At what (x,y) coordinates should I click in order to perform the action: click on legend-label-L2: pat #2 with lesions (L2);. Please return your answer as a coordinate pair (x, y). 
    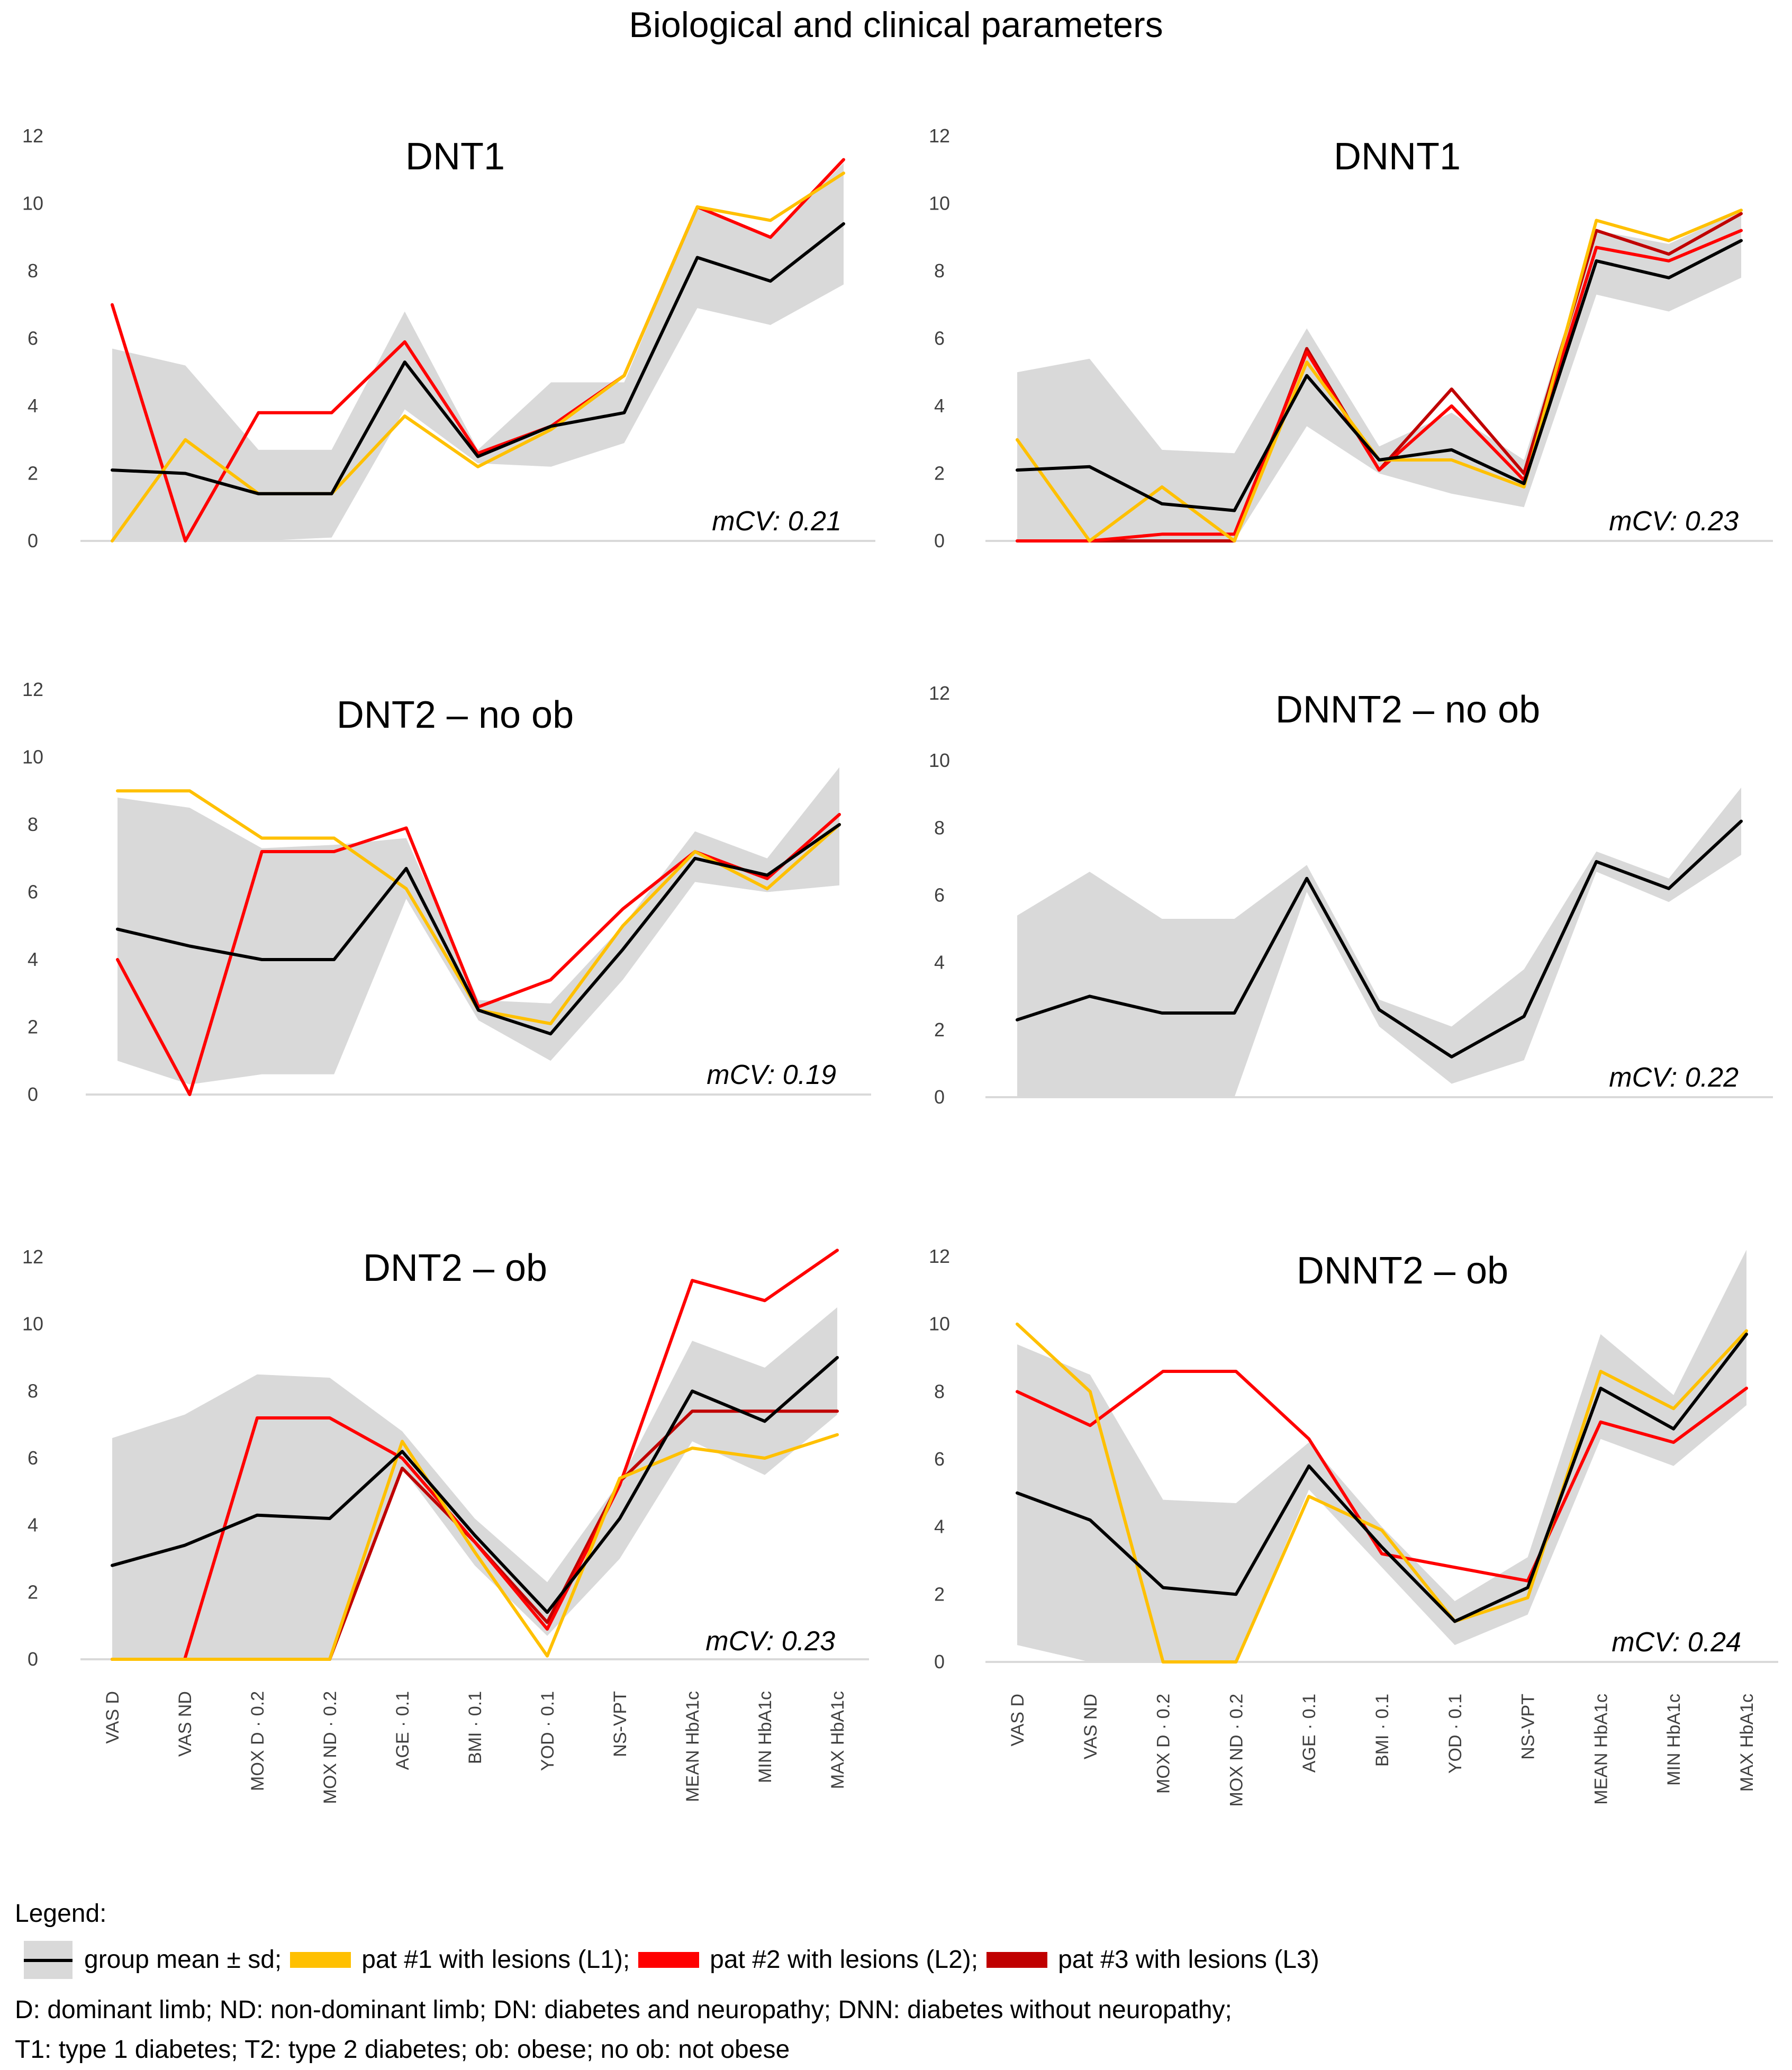
    Looking at the image, I should click on (845, 1960).